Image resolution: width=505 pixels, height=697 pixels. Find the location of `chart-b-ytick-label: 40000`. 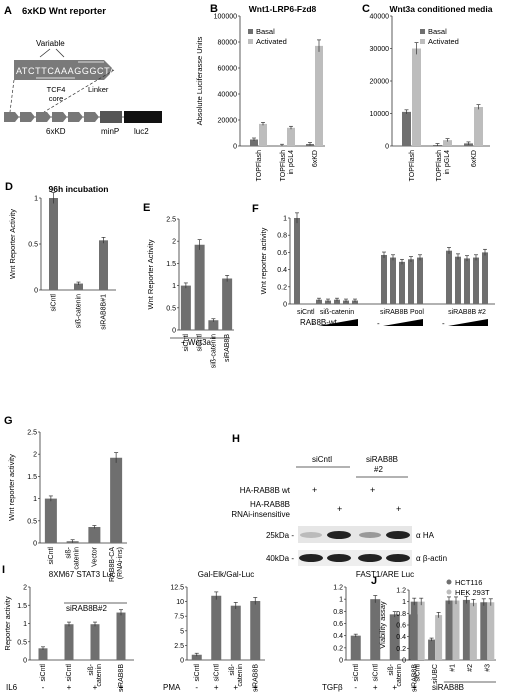

chart-b-ytick-label: 40000 is located at coordinates (228, 95).